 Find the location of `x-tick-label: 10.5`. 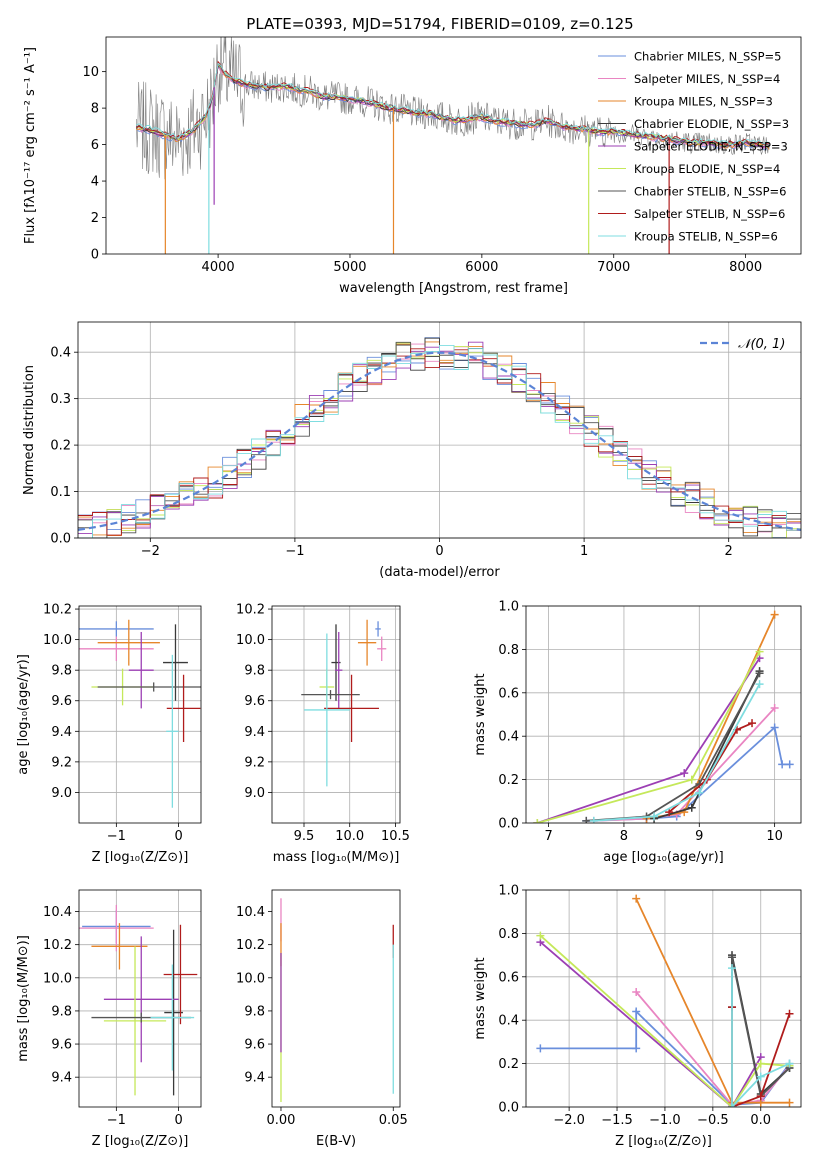

x-tick-label: 10.5 is located at coordinates (395, 836).